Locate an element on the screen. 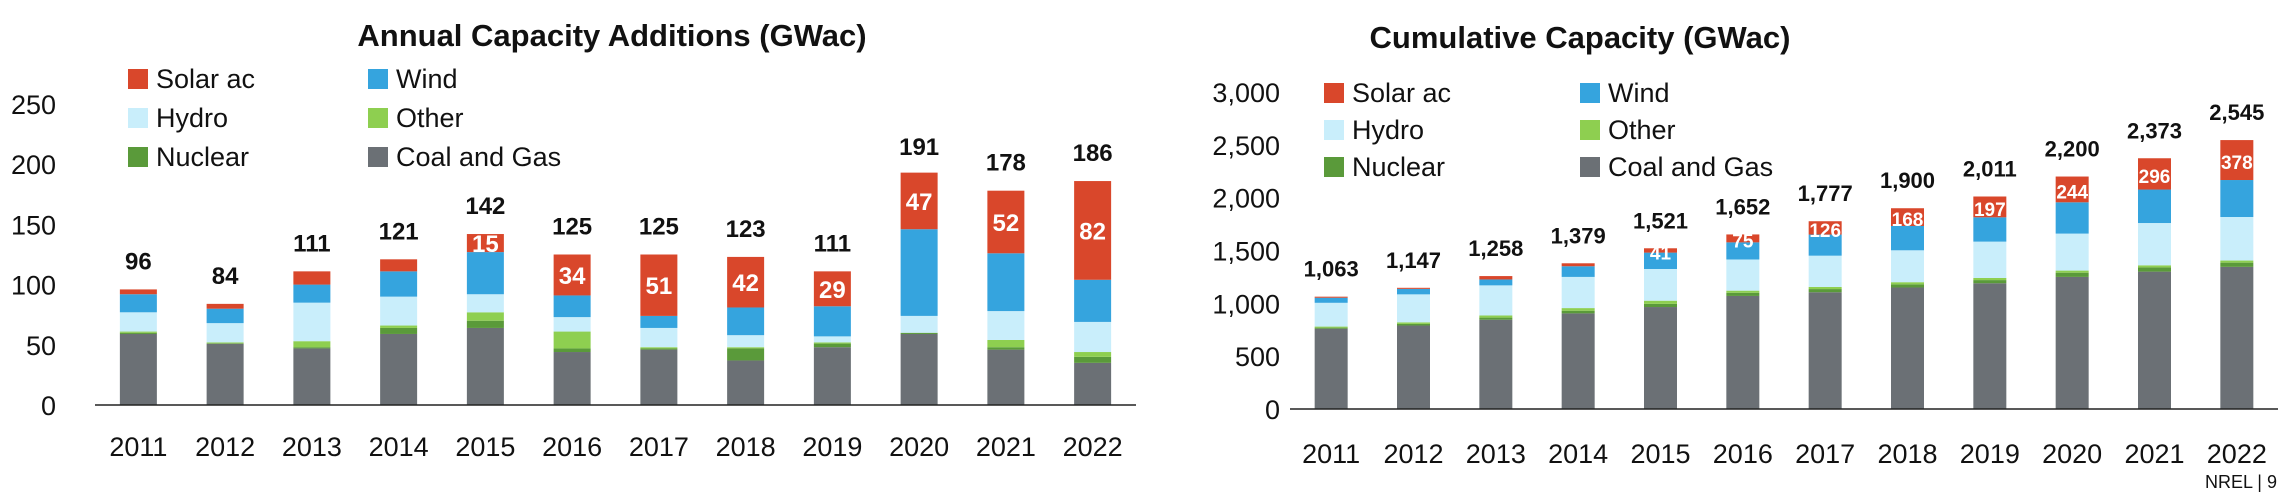 The image size is (2291, 499). legend-swatch-wind is located at coordinates (1590, 93).